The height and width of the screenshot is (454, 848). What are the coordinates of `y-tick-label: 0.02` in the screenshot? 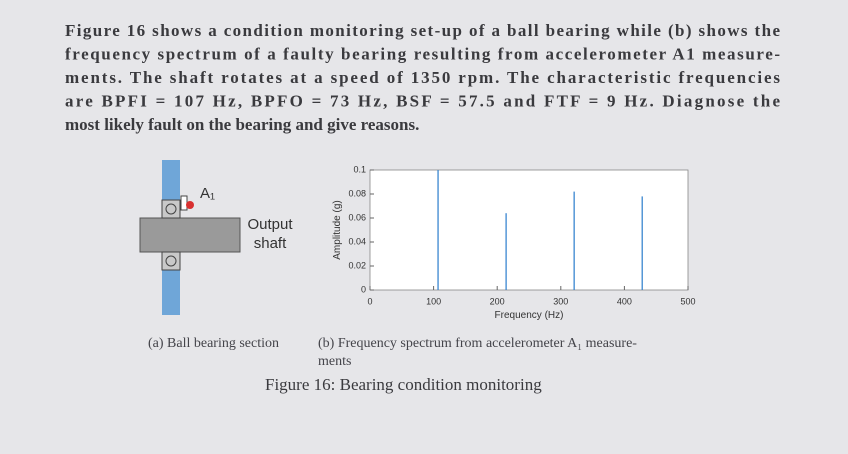 It's located at (357, 265).